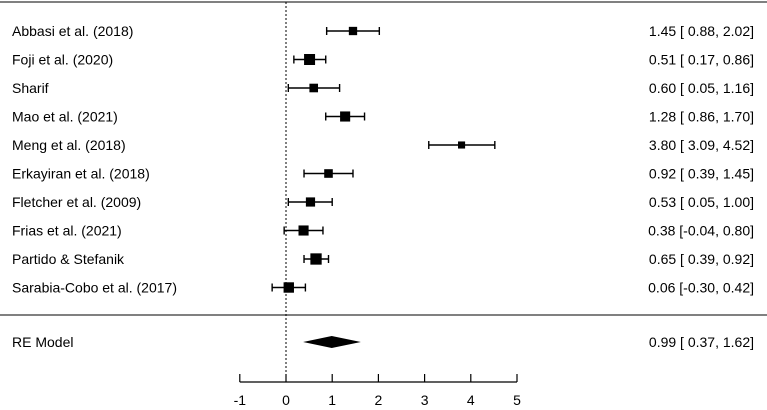  I want to click on study-label: Partido & Stefanik, so click(68, 259).